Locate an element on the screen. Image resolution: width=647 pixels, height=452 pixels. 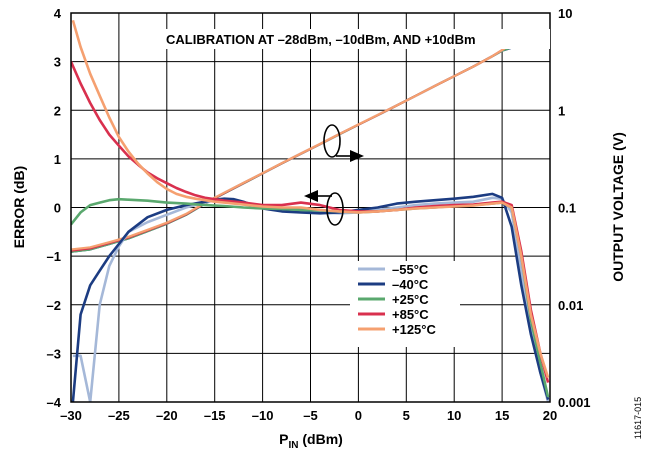
x-tick-label: 10 is located at coordinates (454, 415).